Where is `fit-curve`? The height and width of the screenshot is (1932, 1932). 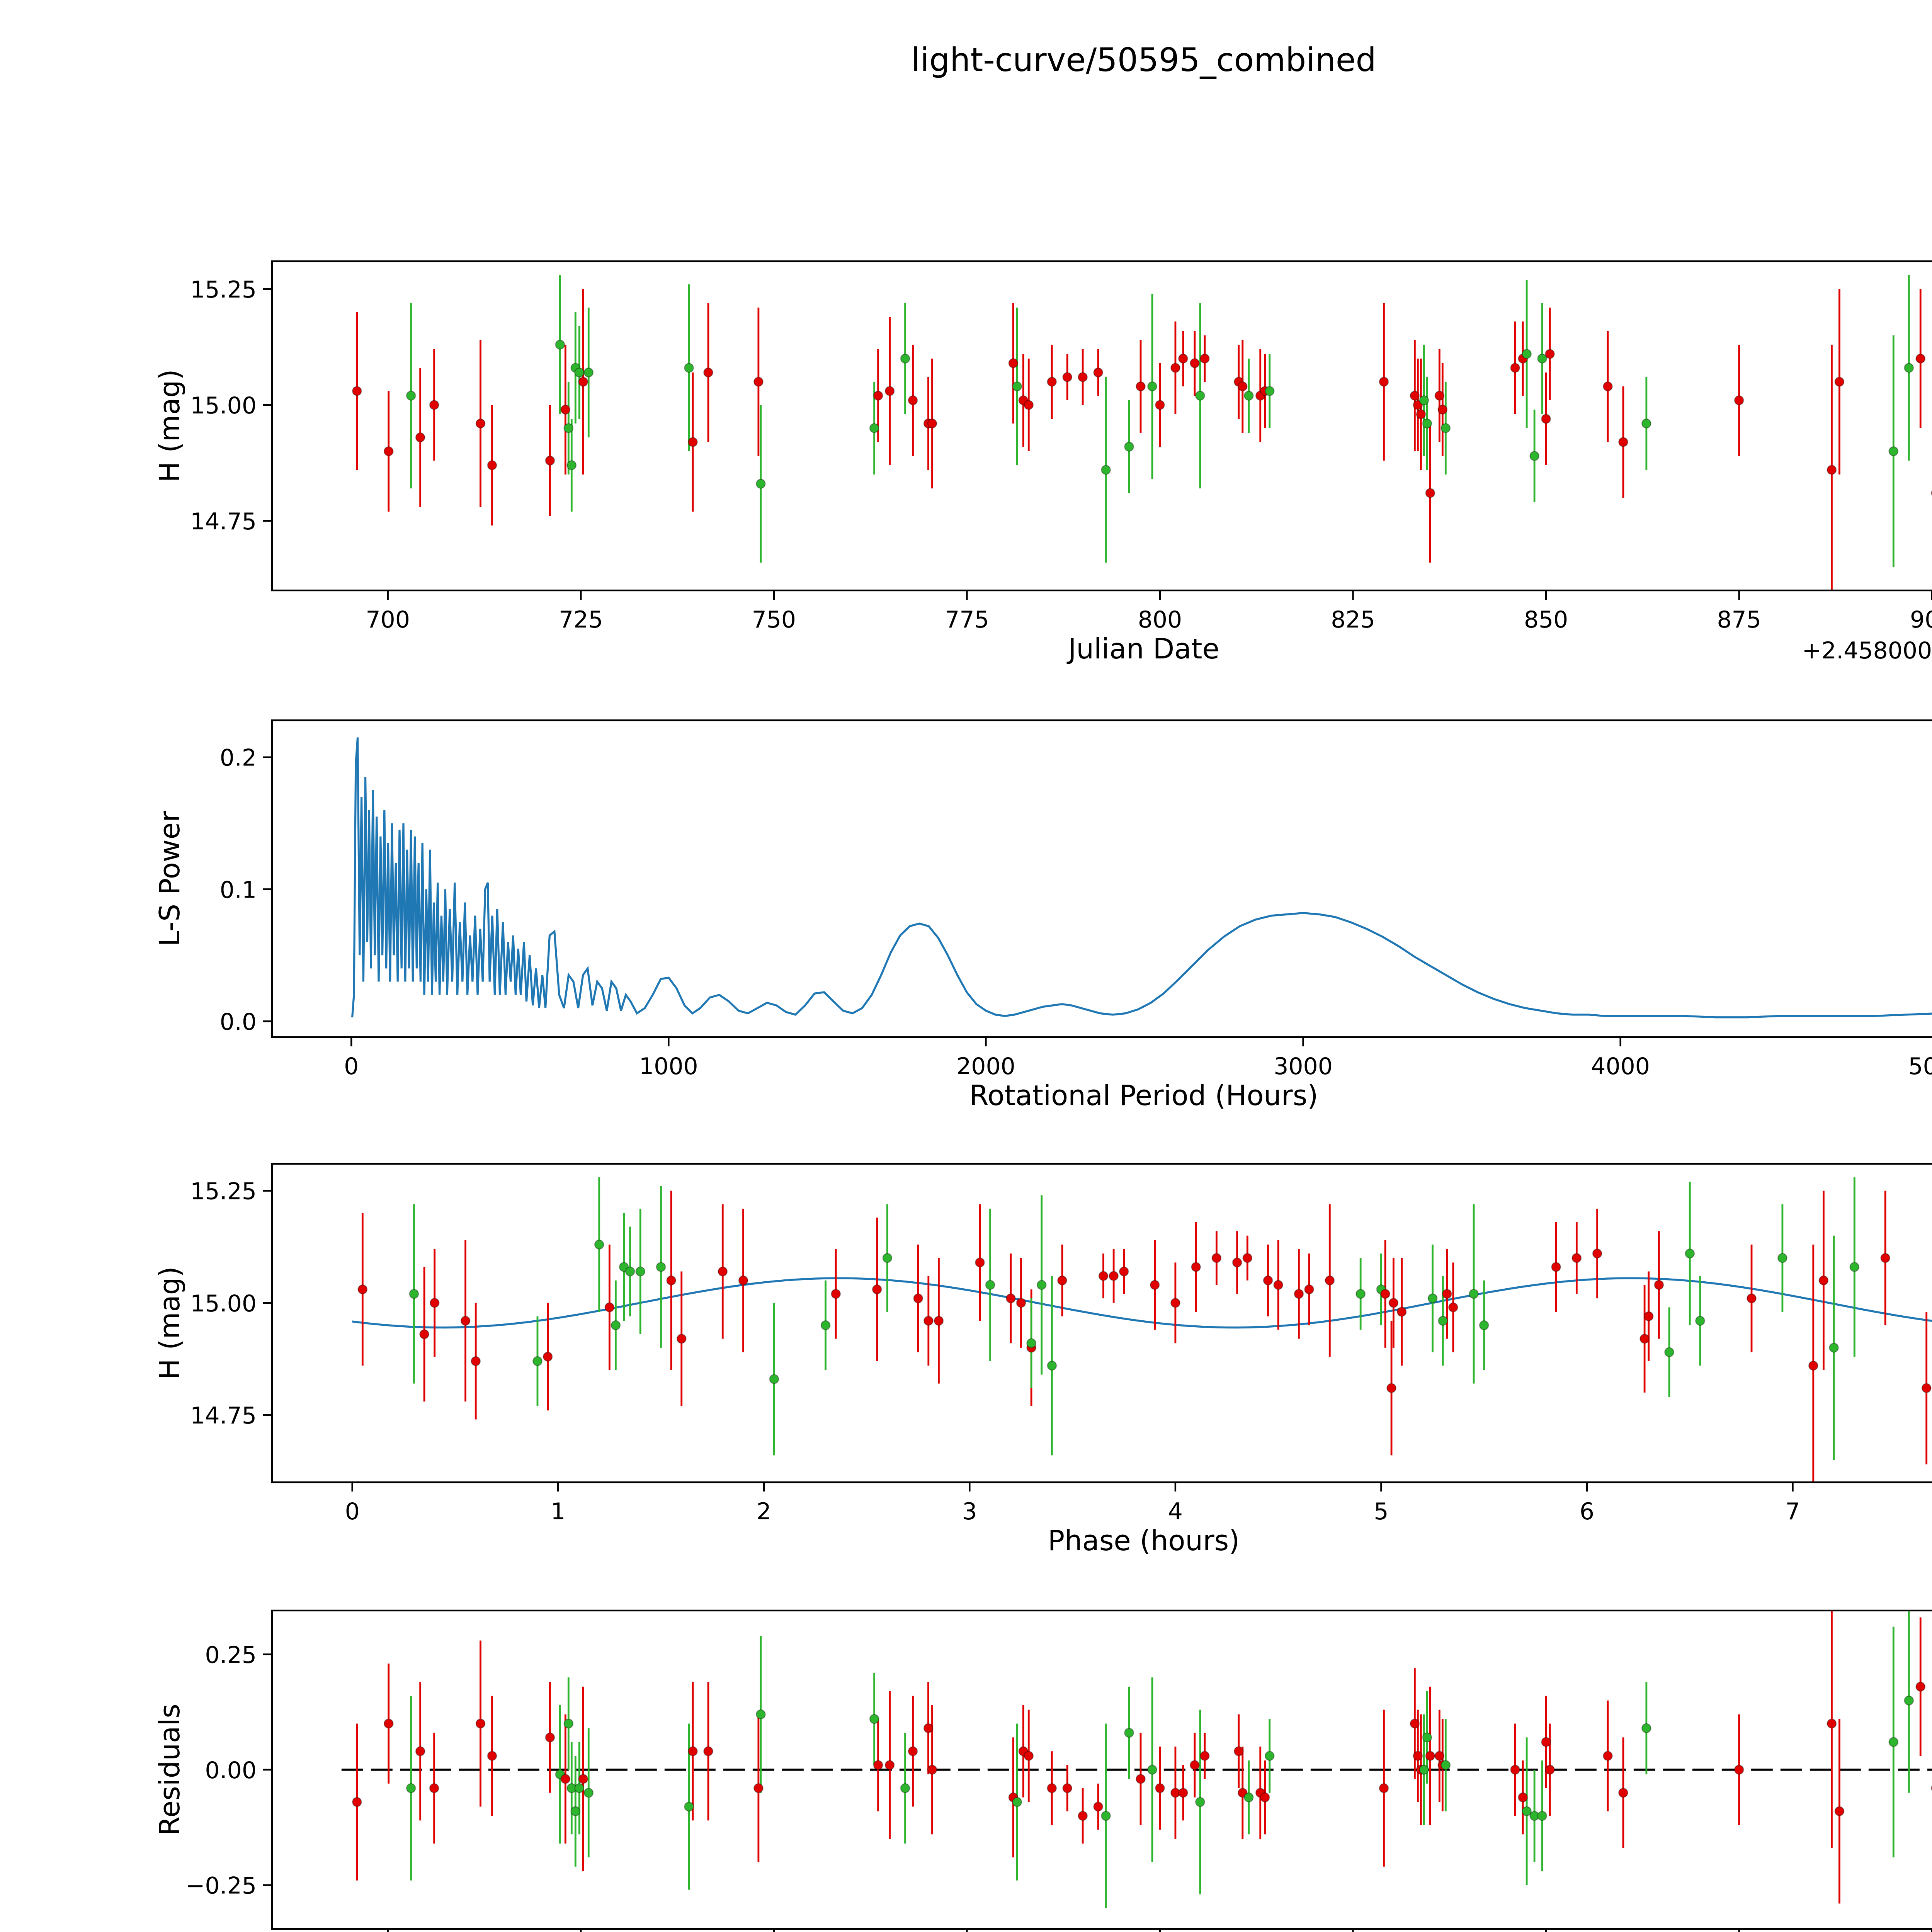 fit-curve is located at coordinates (1142, 1303).